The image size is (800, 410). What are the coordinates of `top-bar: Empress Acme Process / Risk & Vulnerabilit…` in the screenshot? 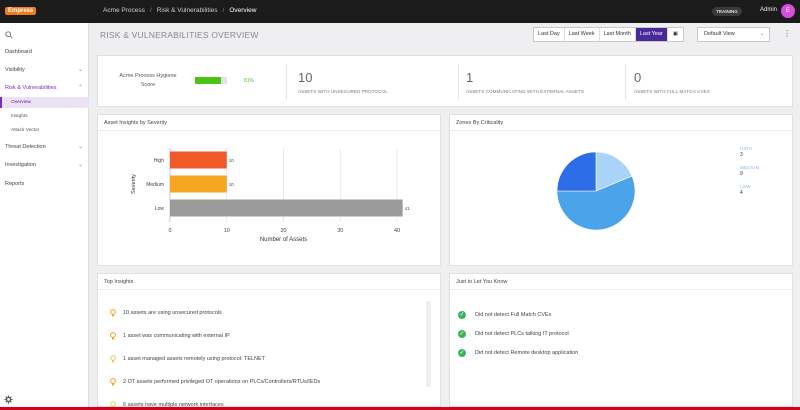 It's located at (400, 11).